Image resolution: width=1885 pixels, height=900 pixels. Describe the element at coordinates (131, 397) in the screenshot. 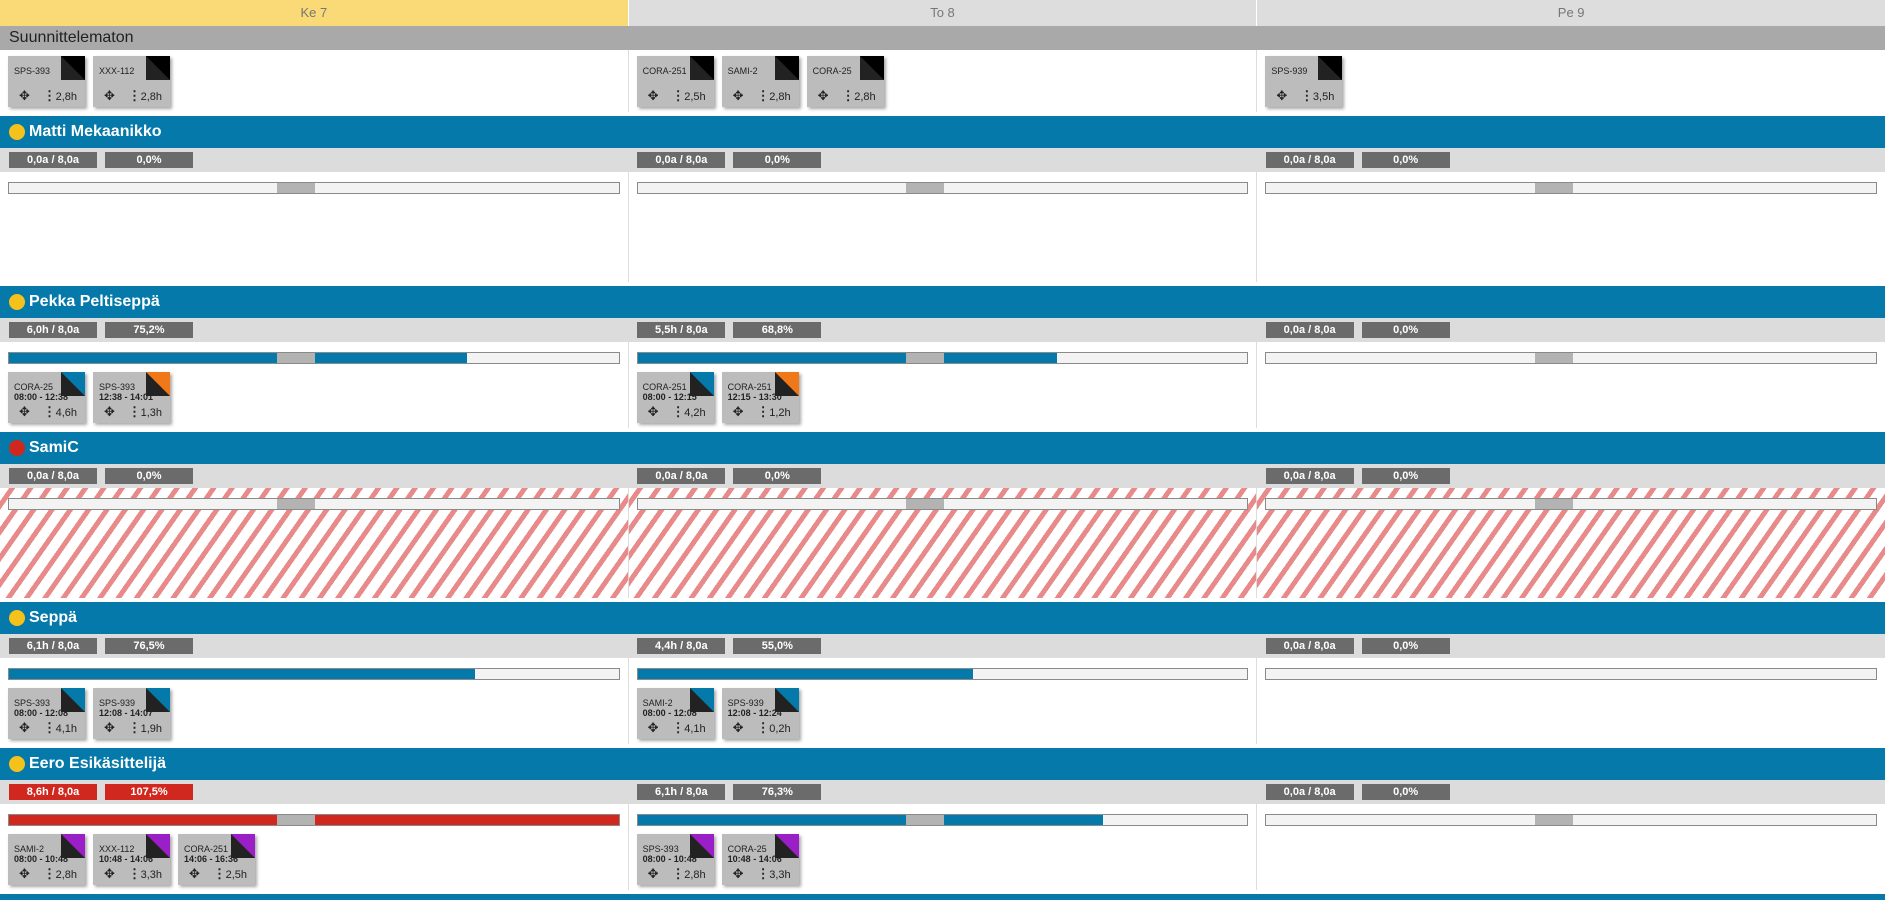

I see `task-card: SPS-393 12:38 - 14:01 ✥ ⋮ 1,3h` at that location.